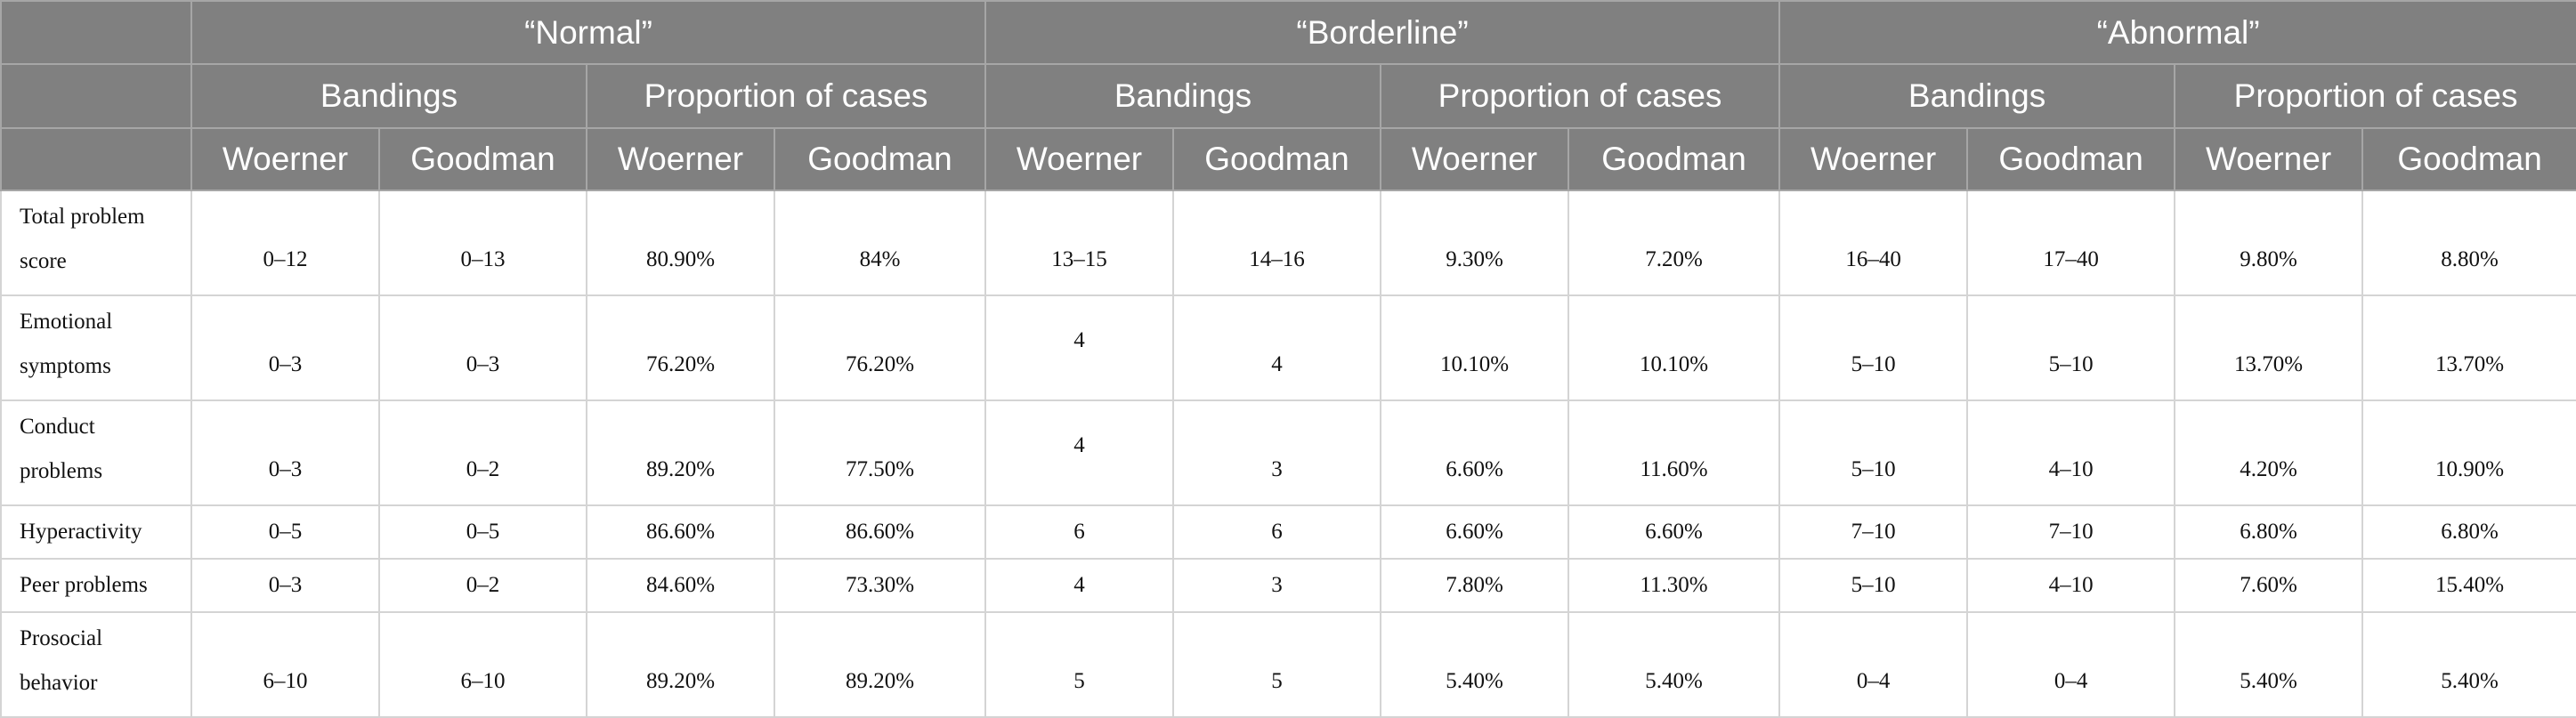  I want to click on table-cell: 0–12, so click(285, 243).